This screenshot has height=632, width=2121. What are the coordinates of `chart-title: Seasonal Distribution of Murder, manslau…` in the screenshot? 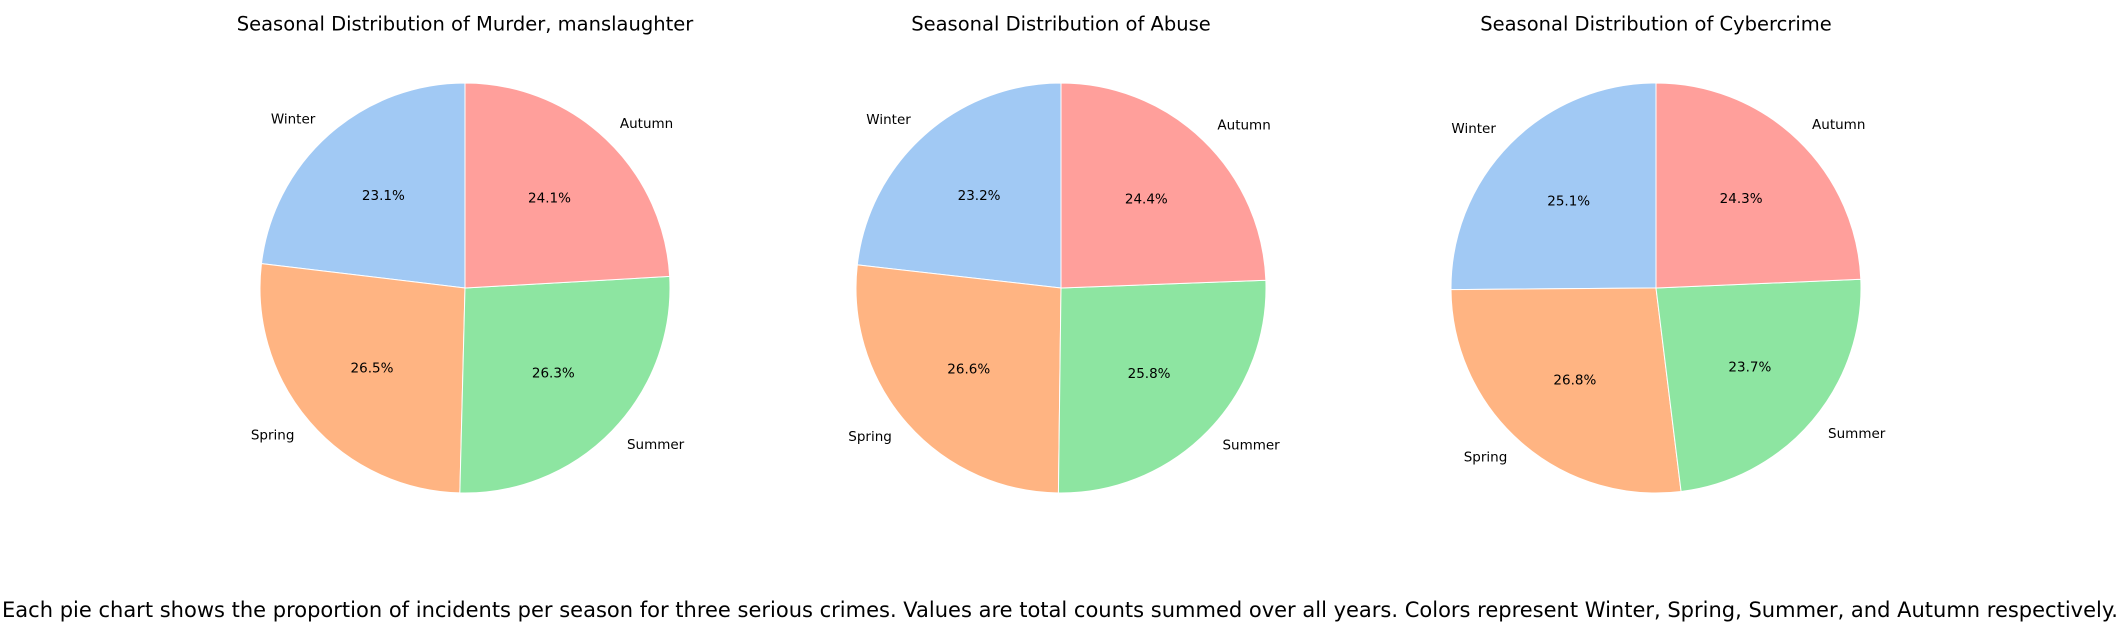 It's located at (466, 24).